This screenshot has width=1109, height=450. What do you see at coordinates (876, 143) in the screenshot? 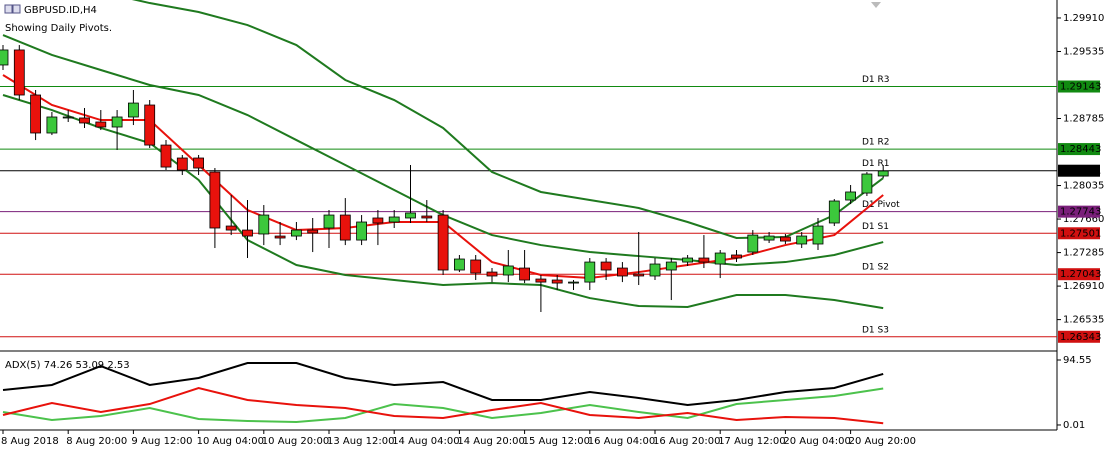
I see `pivot-name: D1 R2` at bounding box center [876, 143].